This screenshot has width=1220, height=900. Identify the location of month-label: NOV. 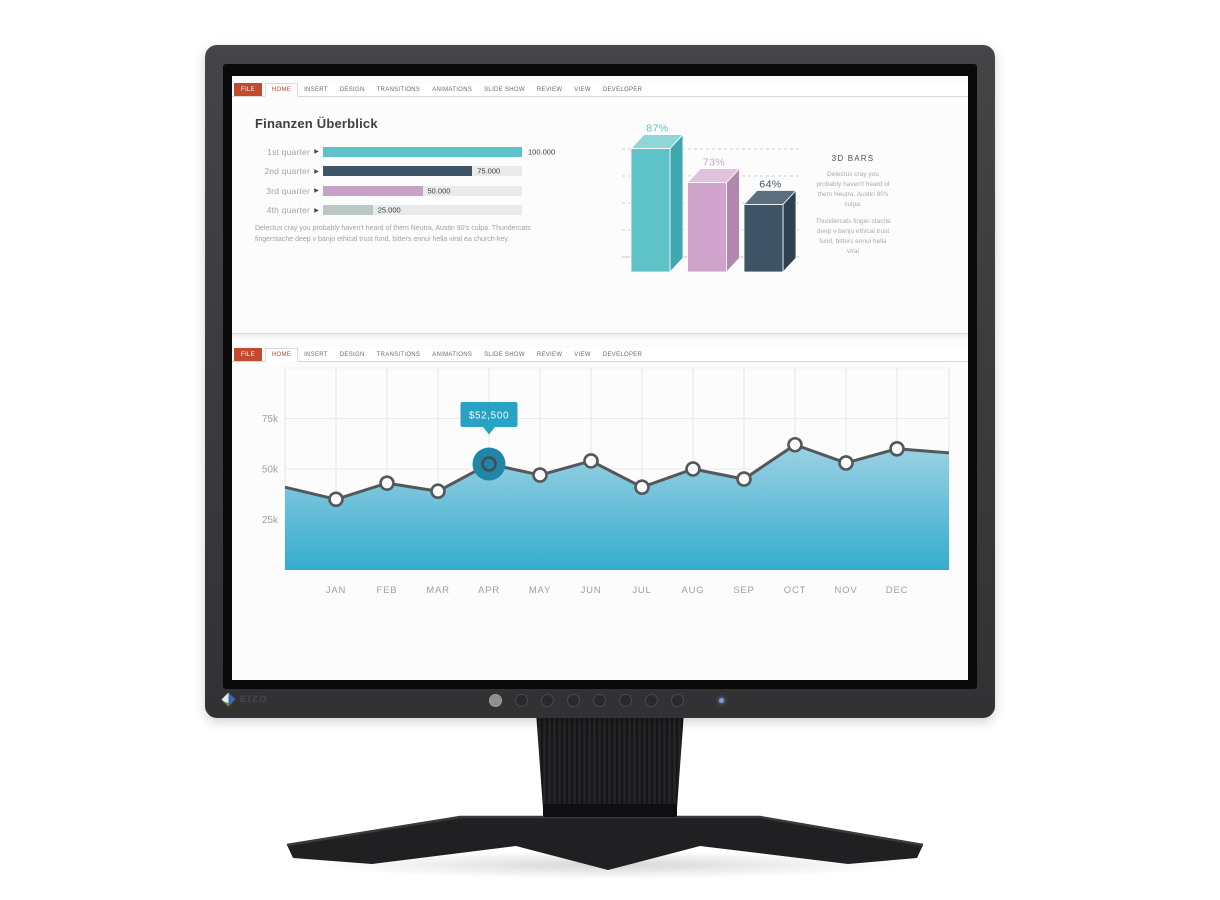
(846, 590).